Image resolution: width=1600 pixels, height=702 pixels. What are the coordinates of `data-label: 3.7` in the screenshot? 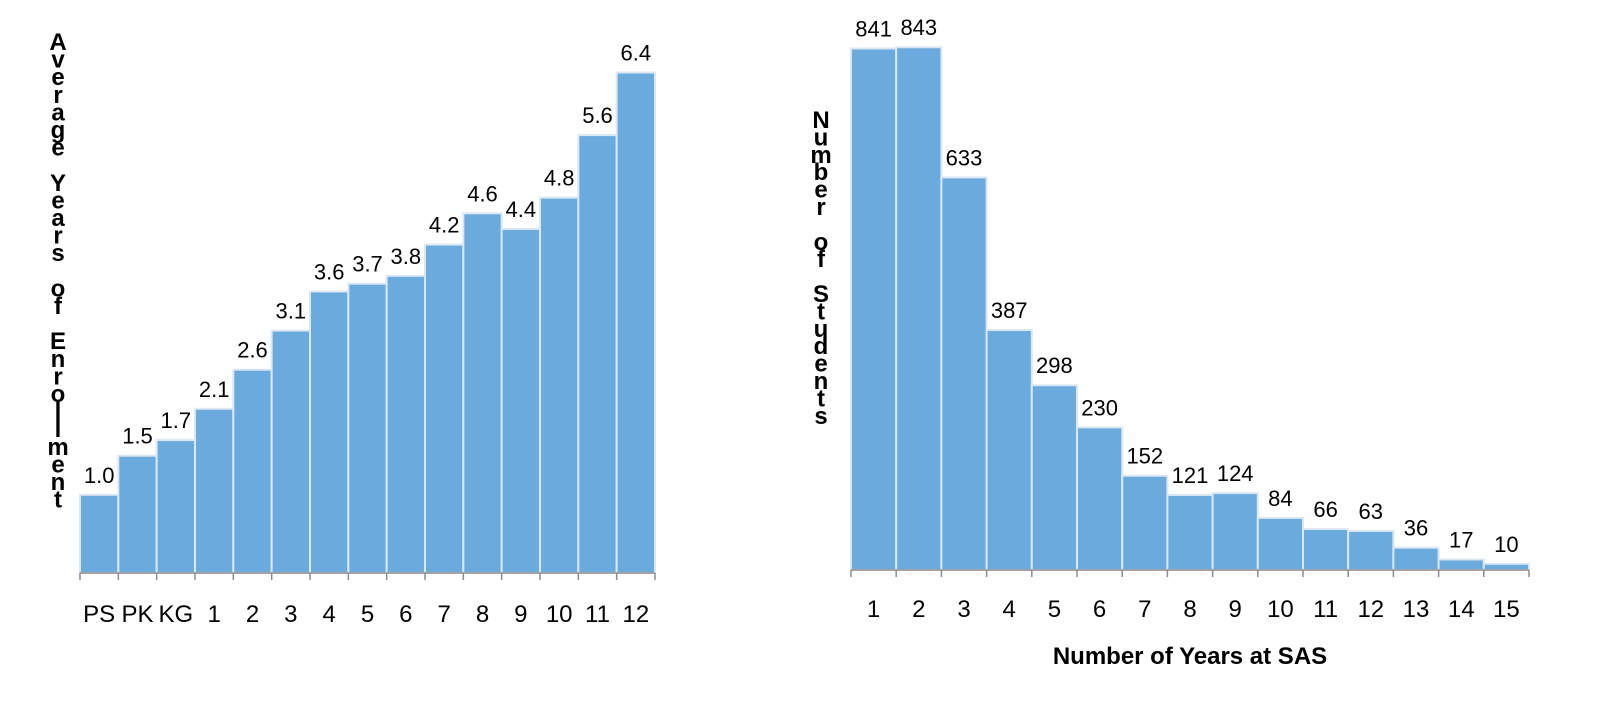 It's located at (367, 264).